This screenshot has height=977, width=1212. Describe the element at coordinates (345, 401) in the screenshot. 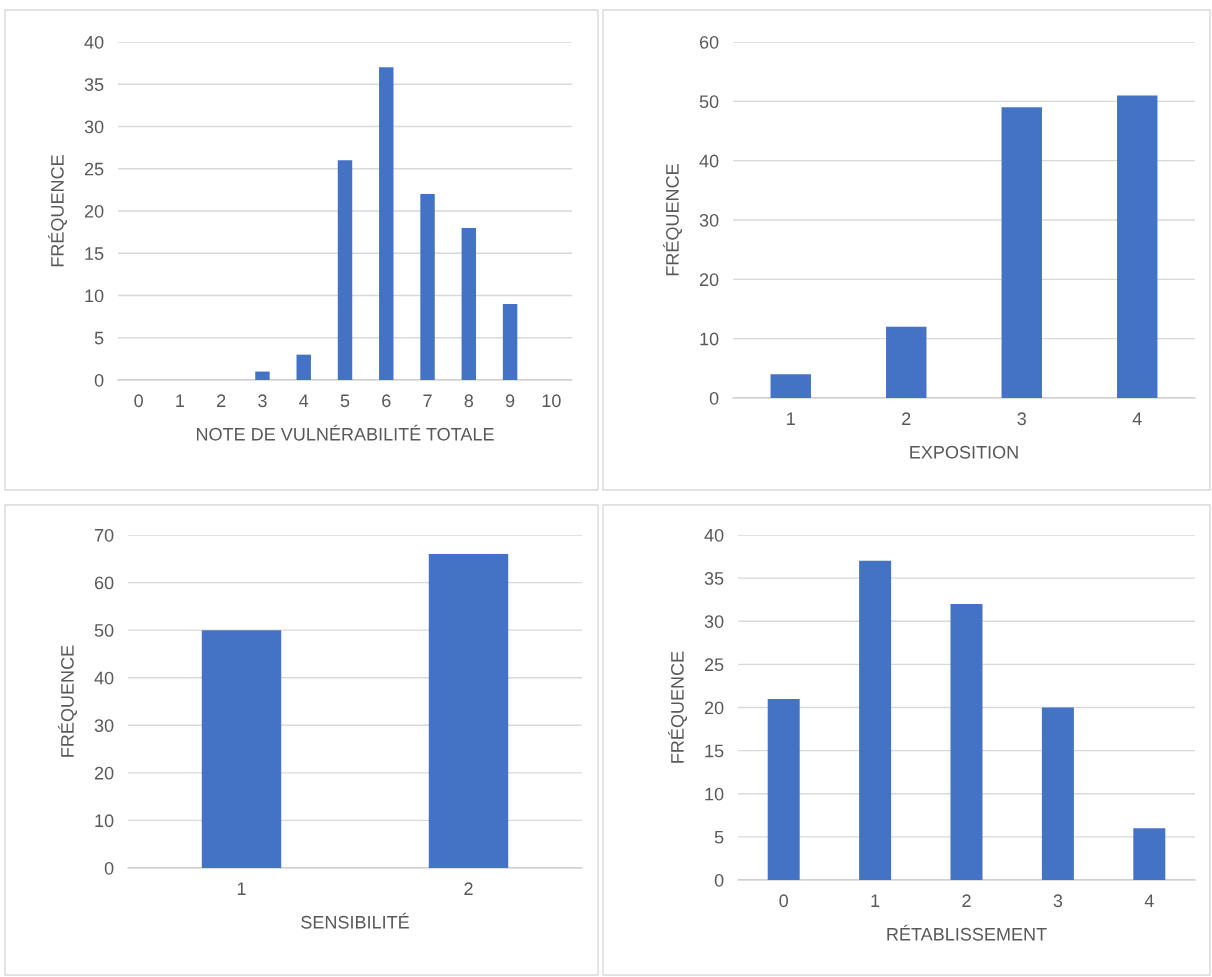

I see `x-tick-label: 5` at that location.